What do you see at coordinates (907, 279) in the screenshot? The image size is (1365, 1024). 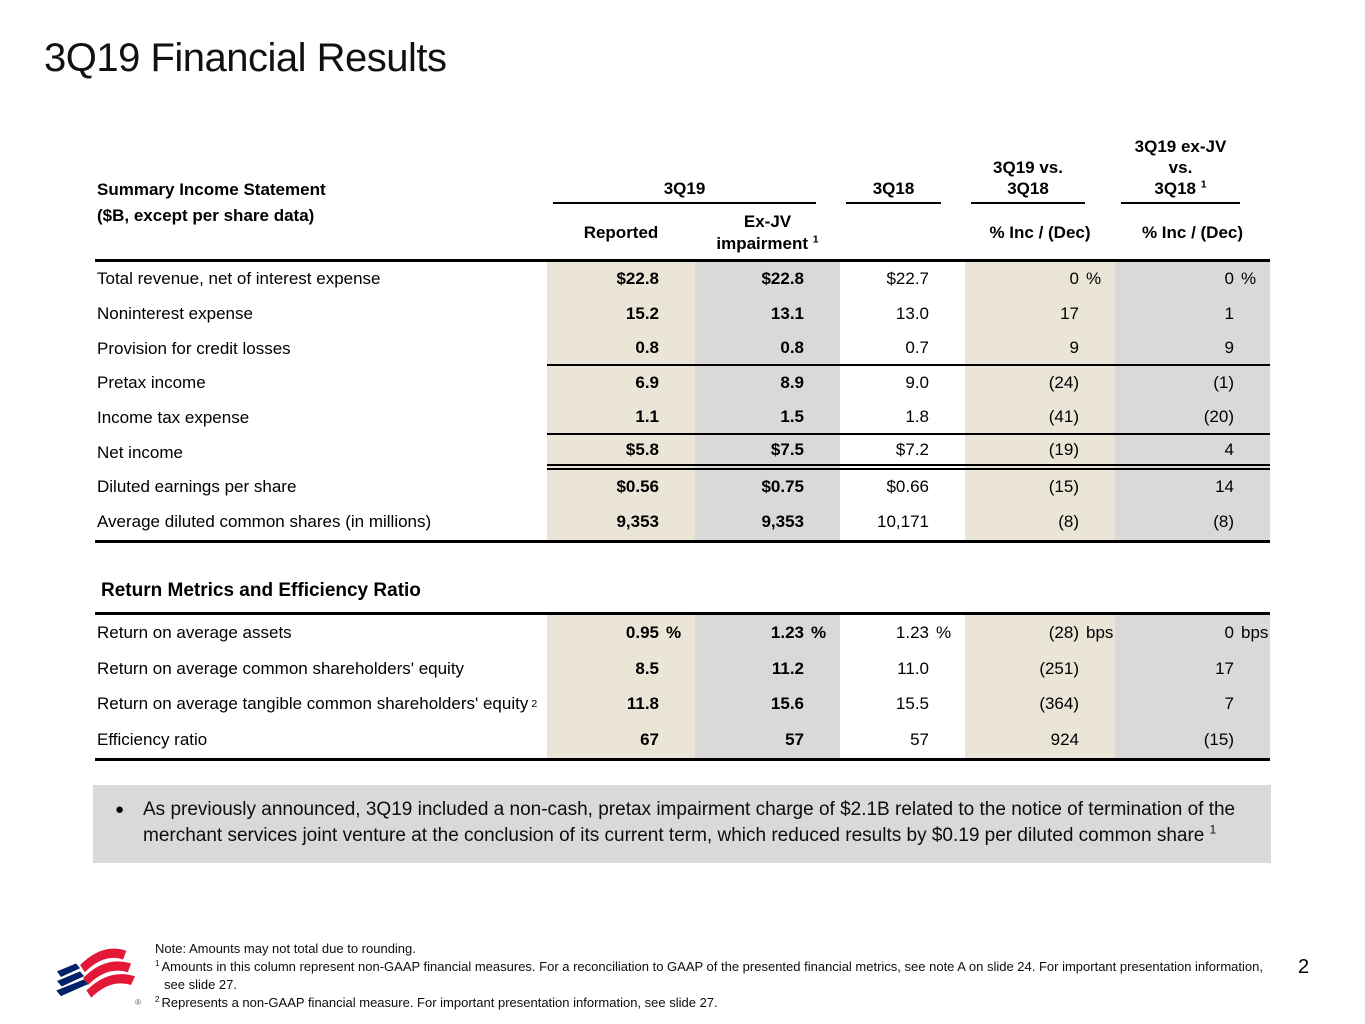 I see `cell-3q18: $22.7` at bounding box center [907, 279].